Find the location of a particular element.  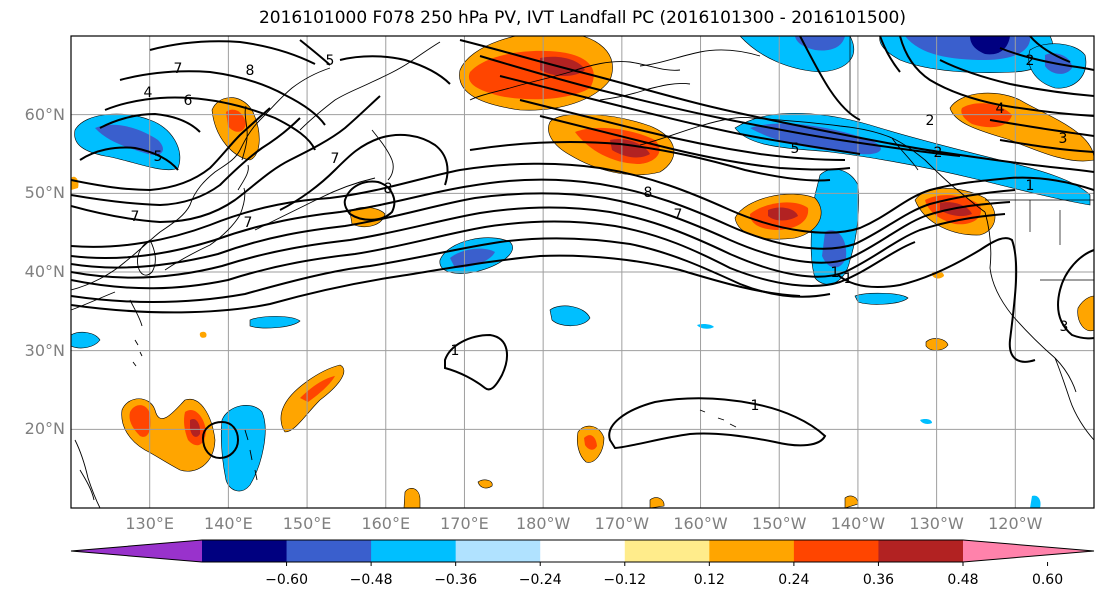

contour-label: 6 is located at coordinates (188, 101).